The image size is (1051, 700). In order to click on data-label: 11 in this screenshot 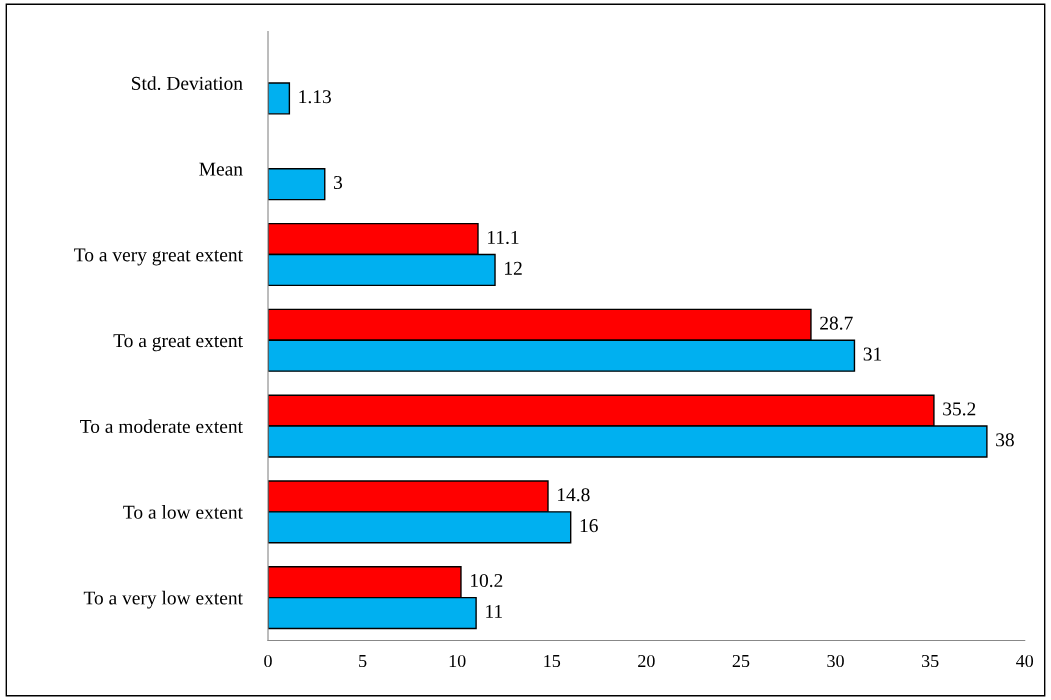, I will do `click(494, 611)`.